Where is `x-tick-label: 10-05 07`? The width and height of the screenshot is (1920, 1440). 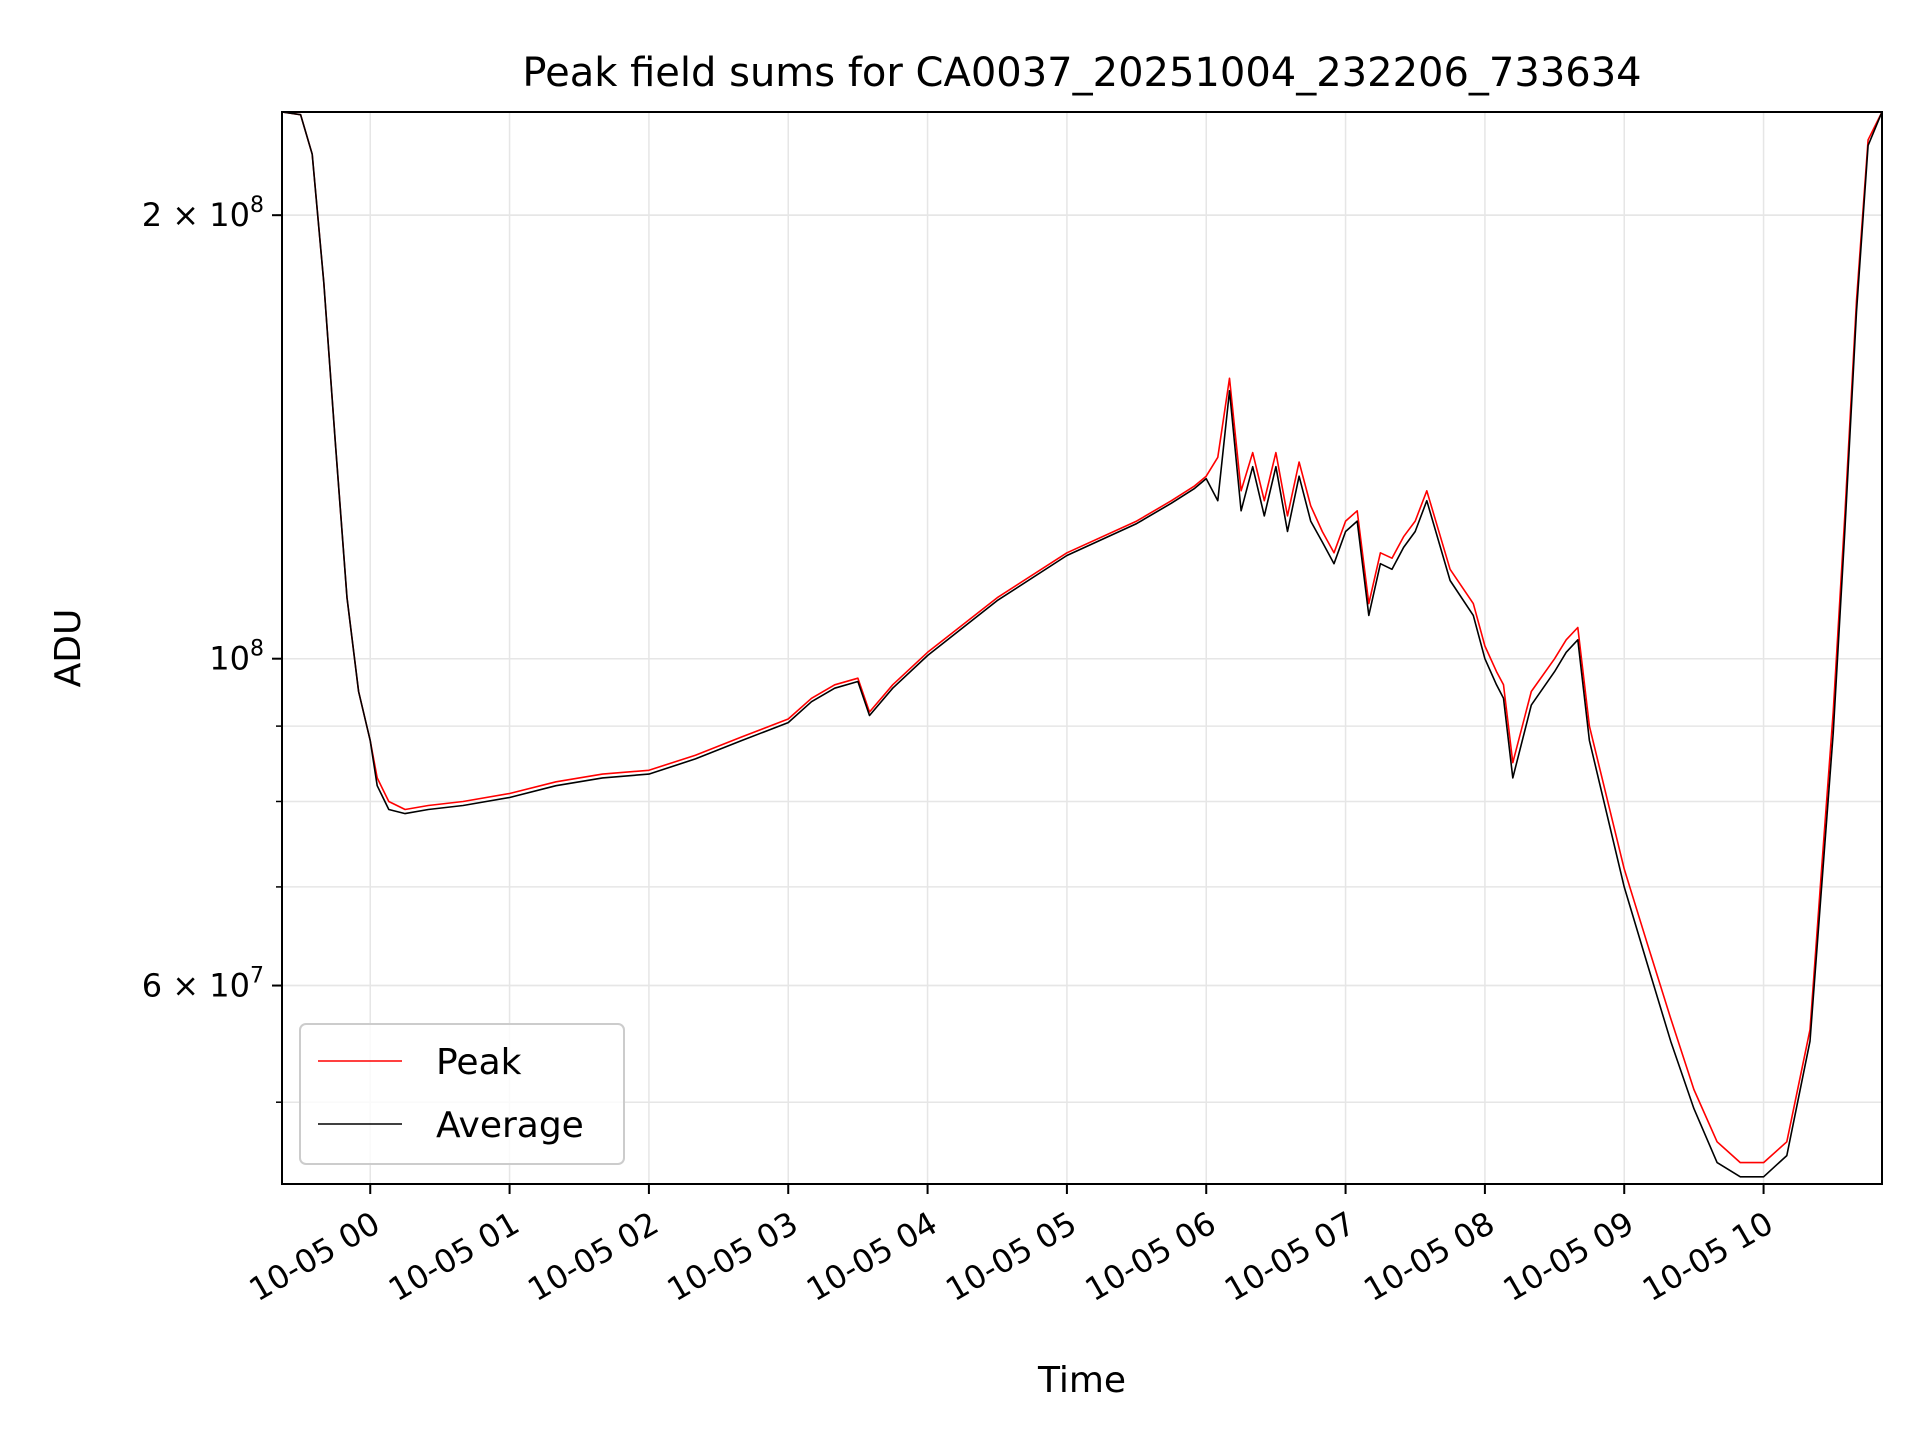 x-tick-label: 10-05 07 is located at coordinates (1290, 1256).